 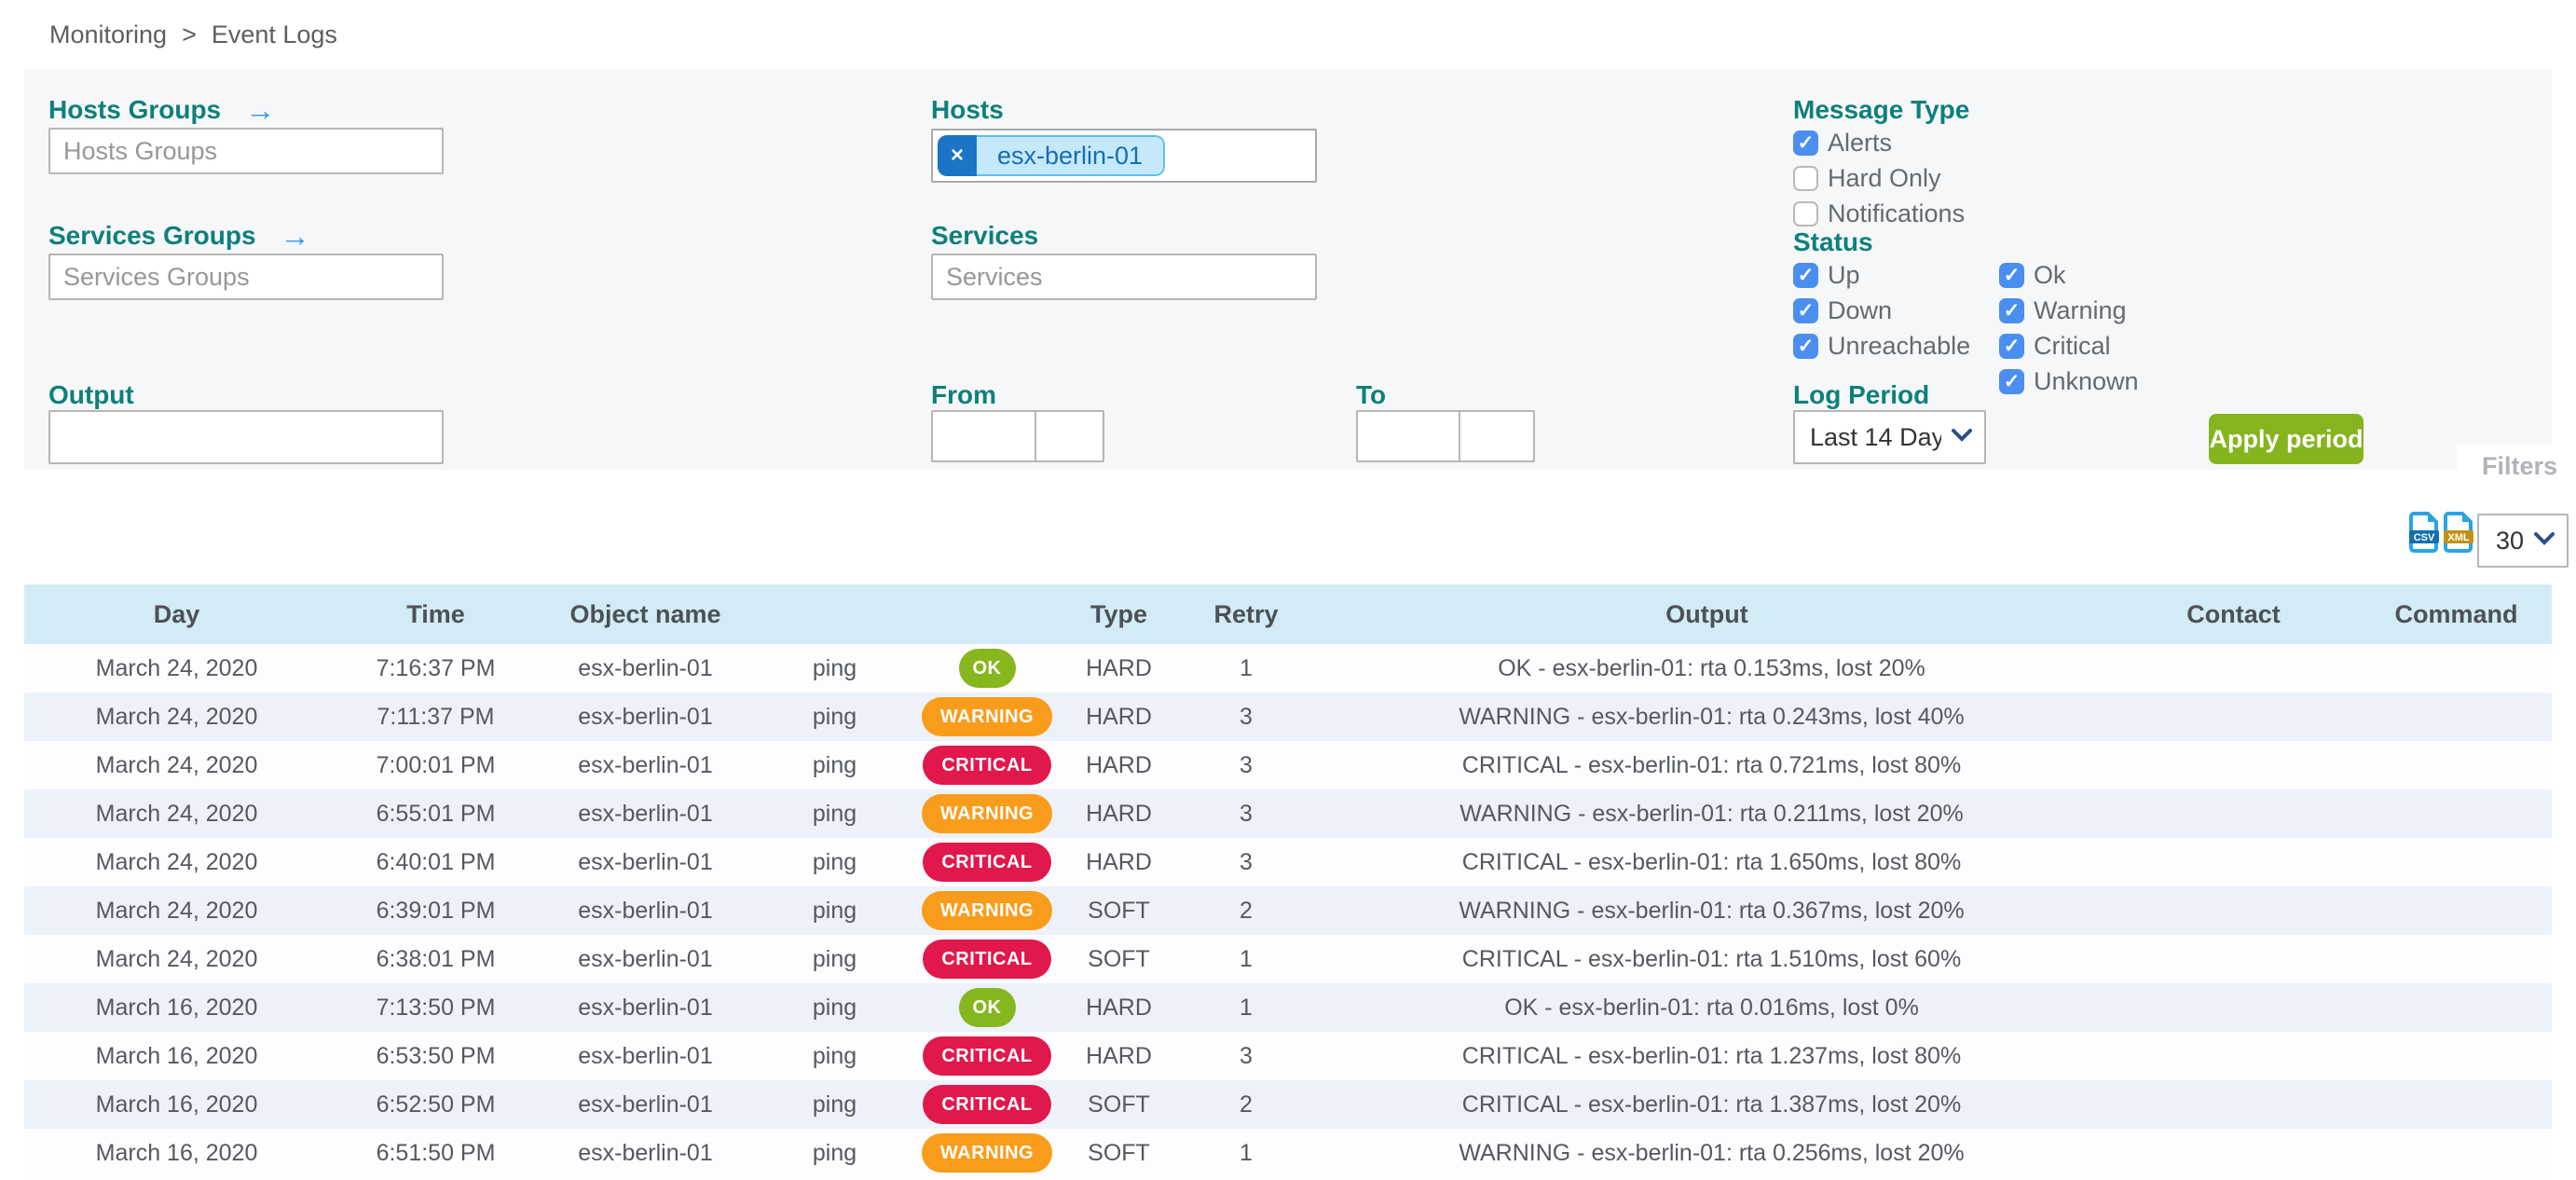 I want to click on cell-time: 7:13:50 PM, so click(x=436, y=1007).